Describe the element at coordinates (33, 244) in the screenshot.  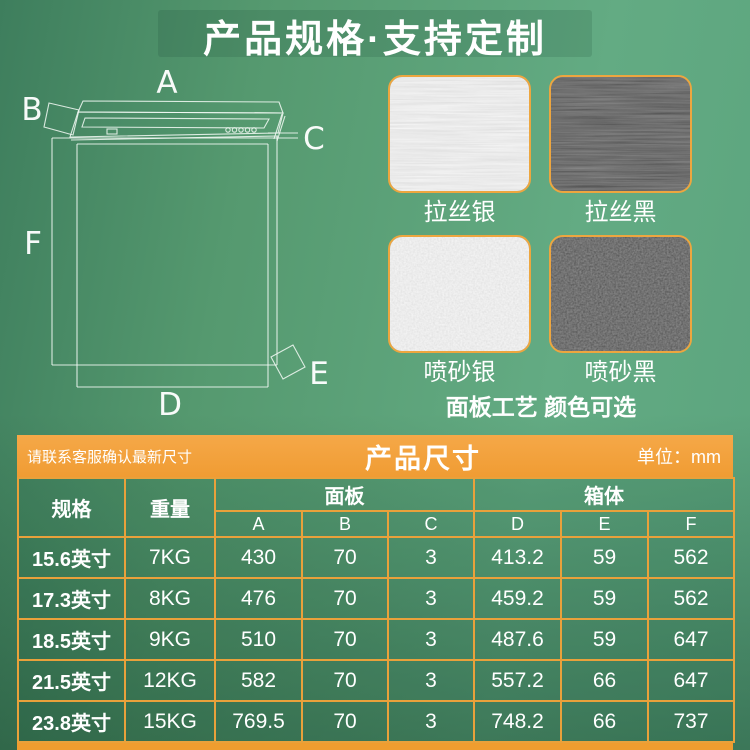
I see `dim-label-f: F` at that location.